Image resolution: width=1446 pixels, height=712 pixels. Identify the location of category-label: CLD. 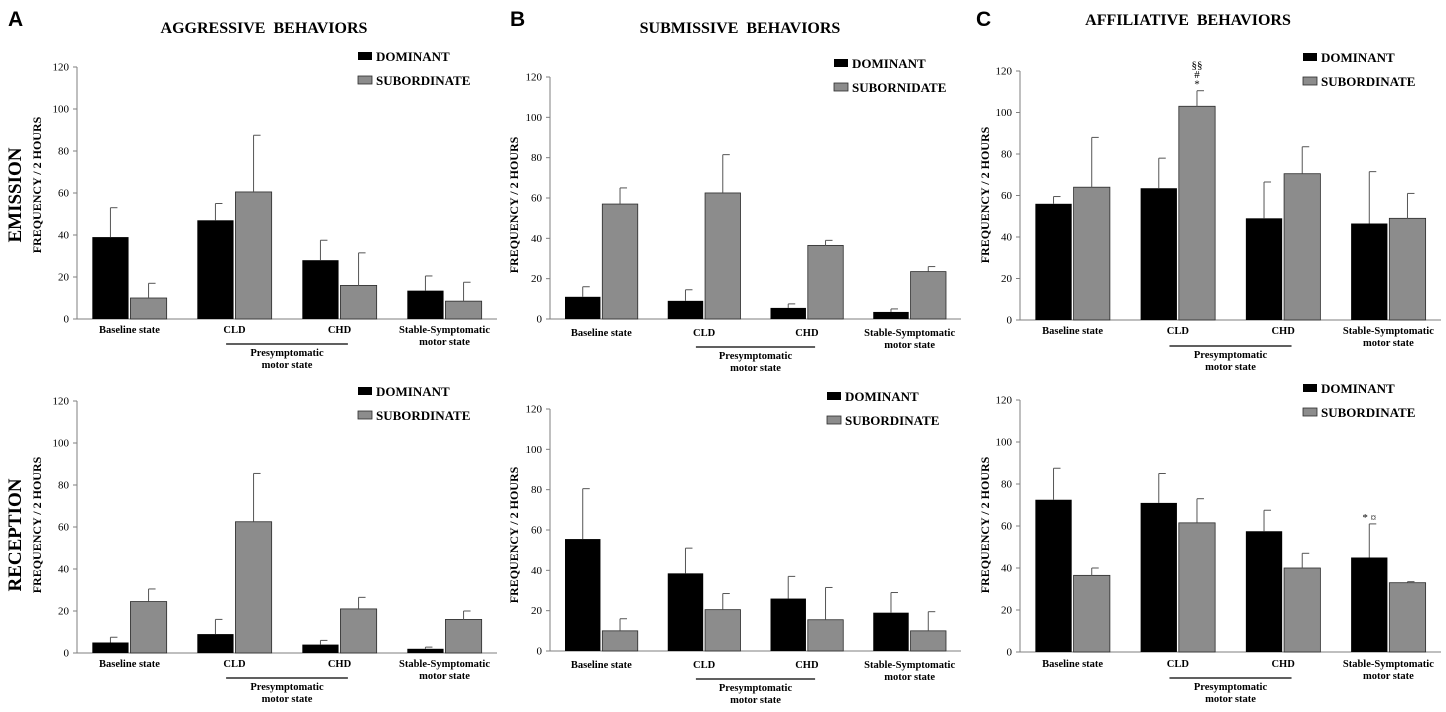
(1178, 664).